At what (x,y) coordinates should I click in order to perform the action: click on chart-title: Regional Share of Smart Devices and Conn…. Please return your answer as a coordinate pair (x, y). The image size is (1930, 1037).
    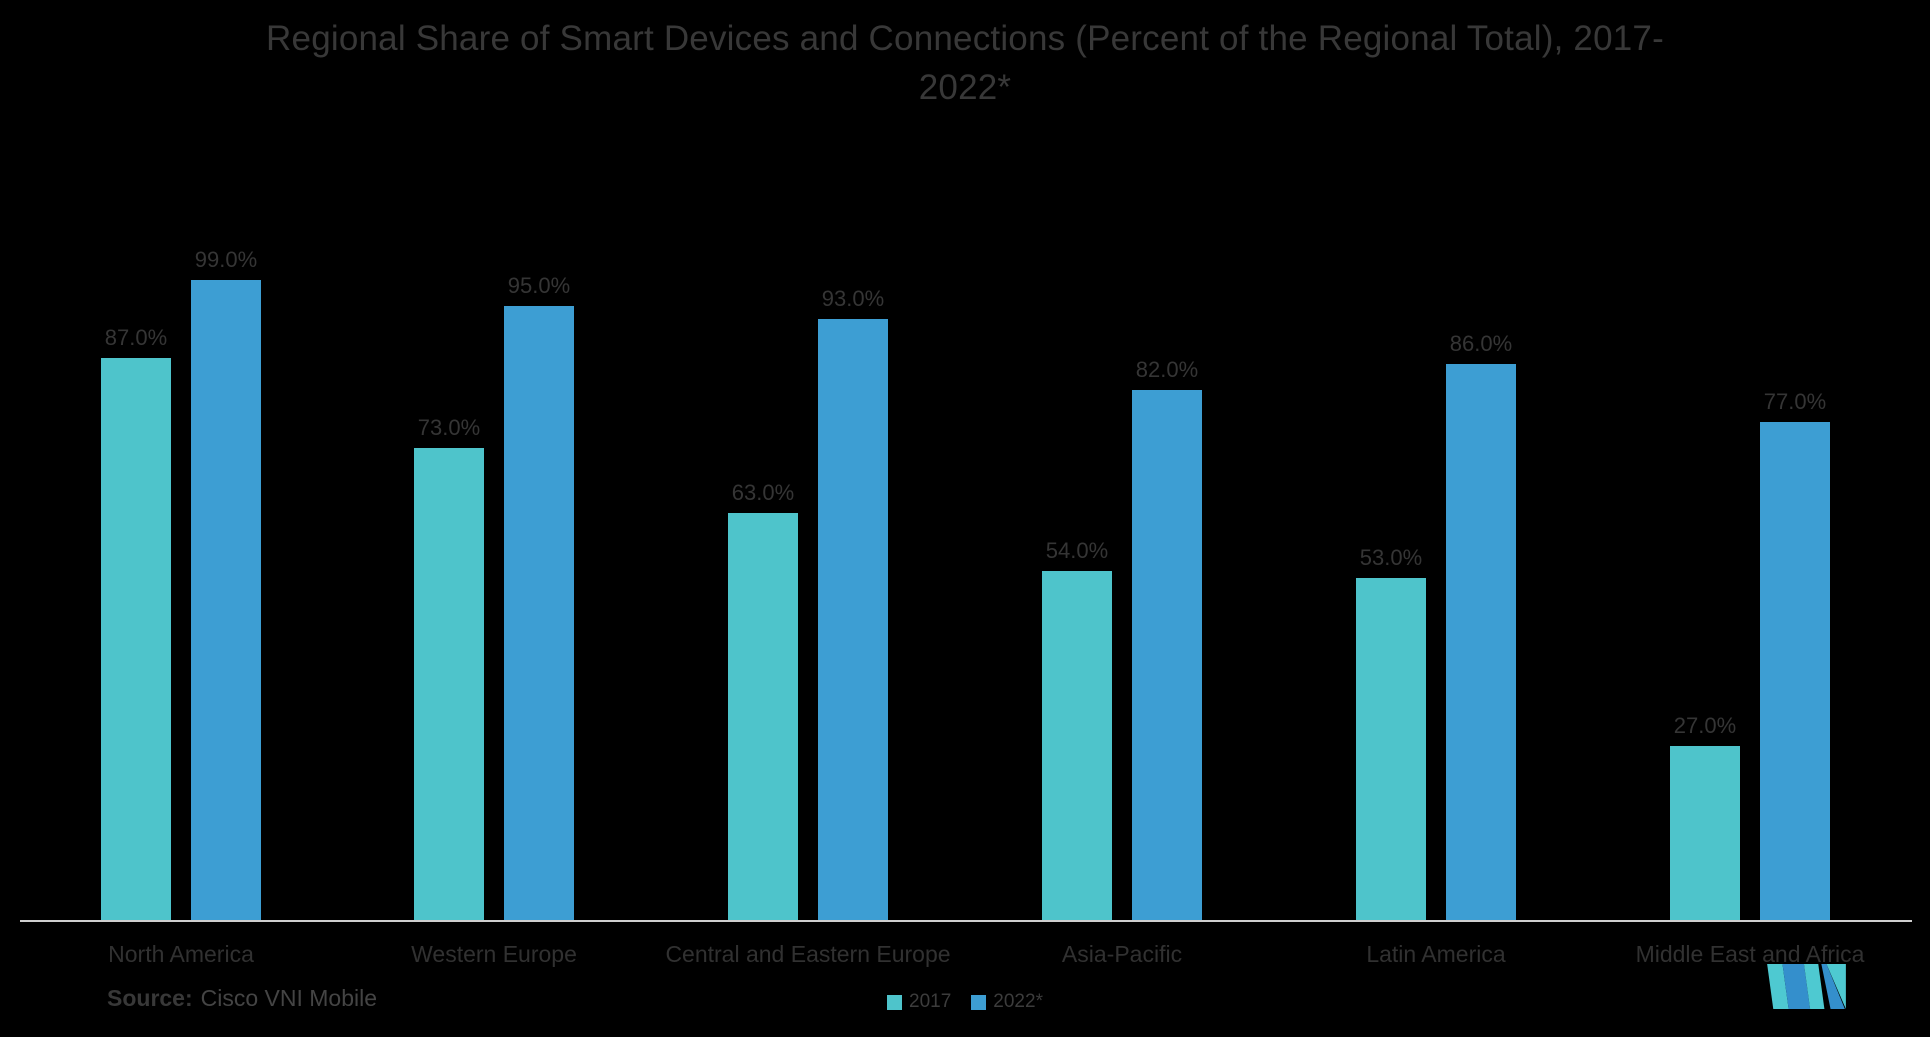
    Looking at the image, I should click on (965, 63).